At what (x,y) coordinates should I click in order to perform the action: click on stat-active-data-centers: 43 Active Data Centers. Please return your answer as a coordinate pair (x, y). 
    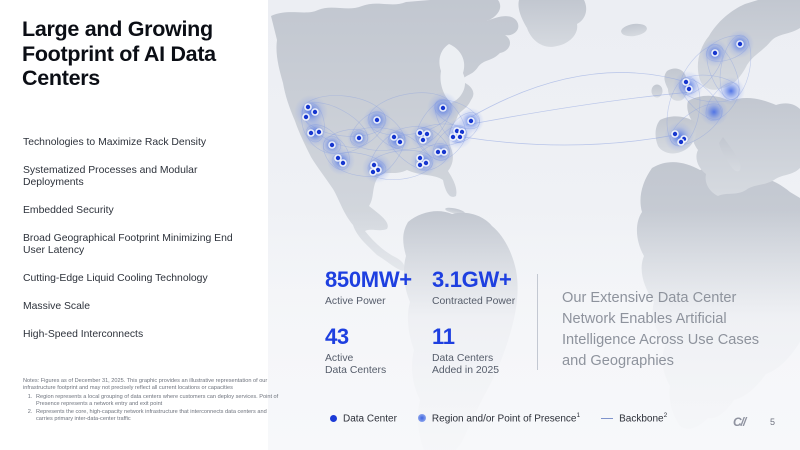
    Looking at the image, I should click on (378, 351).